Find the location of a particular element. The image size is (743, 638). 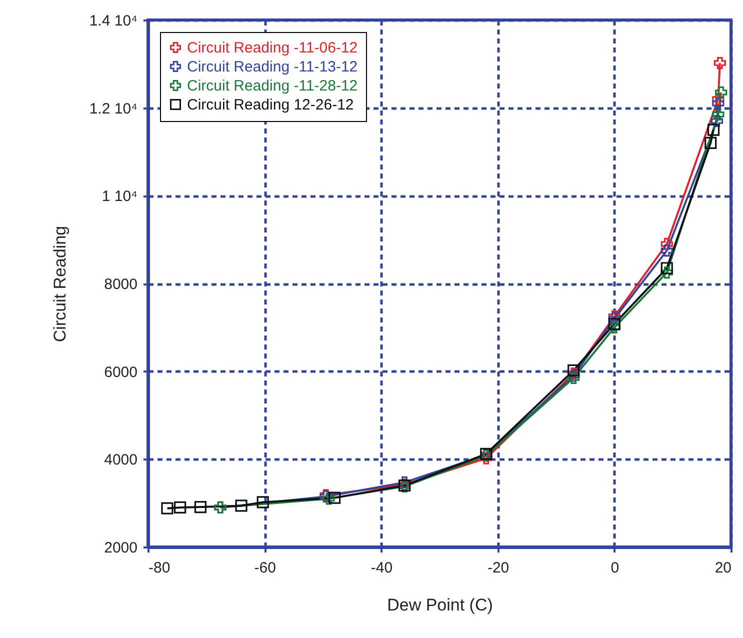

x-tick-label: 20 is located at coordinates (723, 568).